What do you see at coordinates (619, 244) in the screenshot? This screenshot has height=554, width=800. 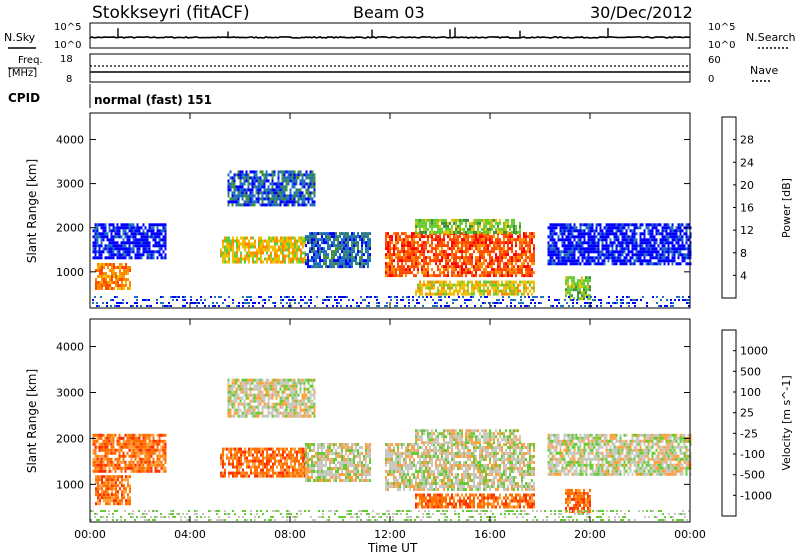 I see `echo-region` at bounding box center [619, 244].